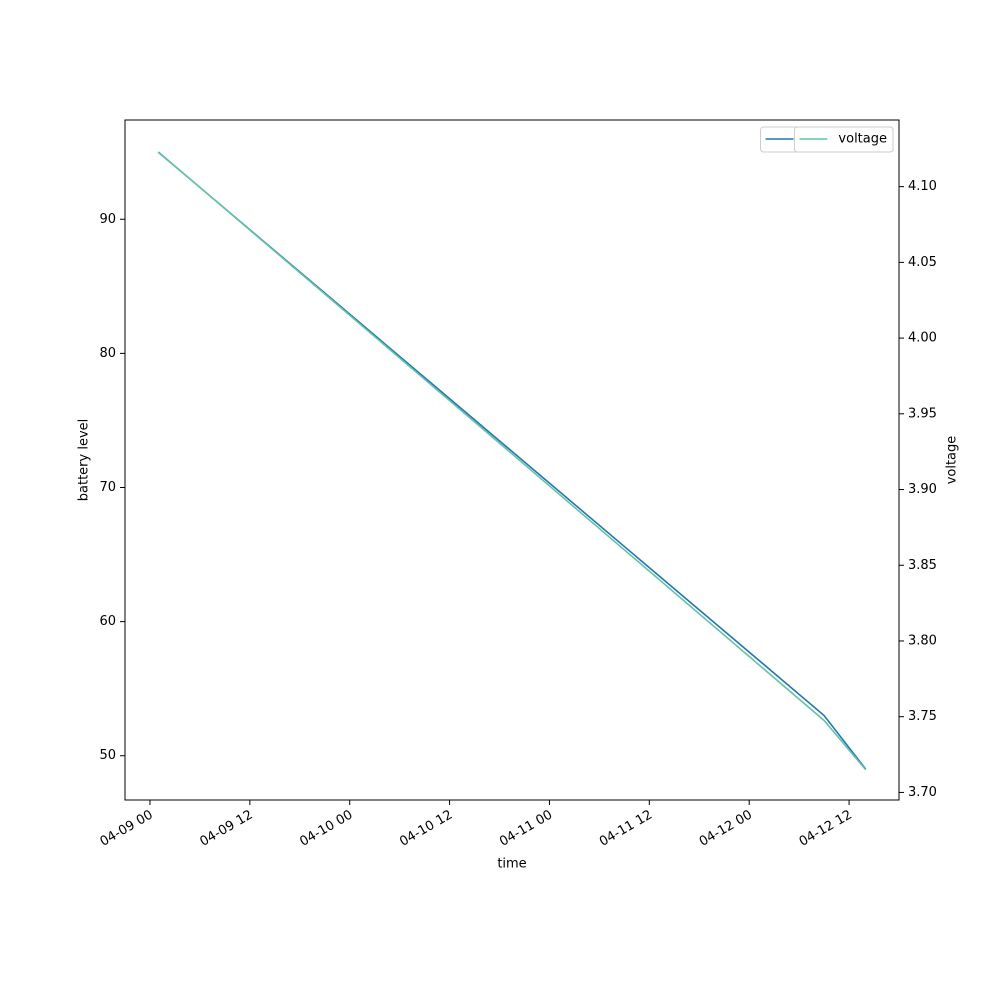  Describe the element at coordinates (922, 338) in the screenshot. I see `y2-tick-label: 4.00` at that location.